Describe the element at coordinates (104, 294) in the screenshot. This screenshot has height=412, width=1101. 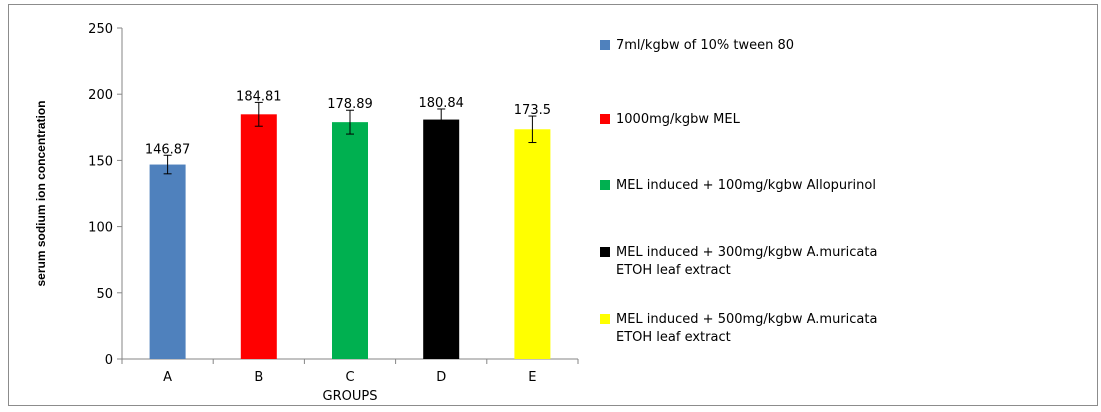
I see `y-tick-label: 50` at that location.